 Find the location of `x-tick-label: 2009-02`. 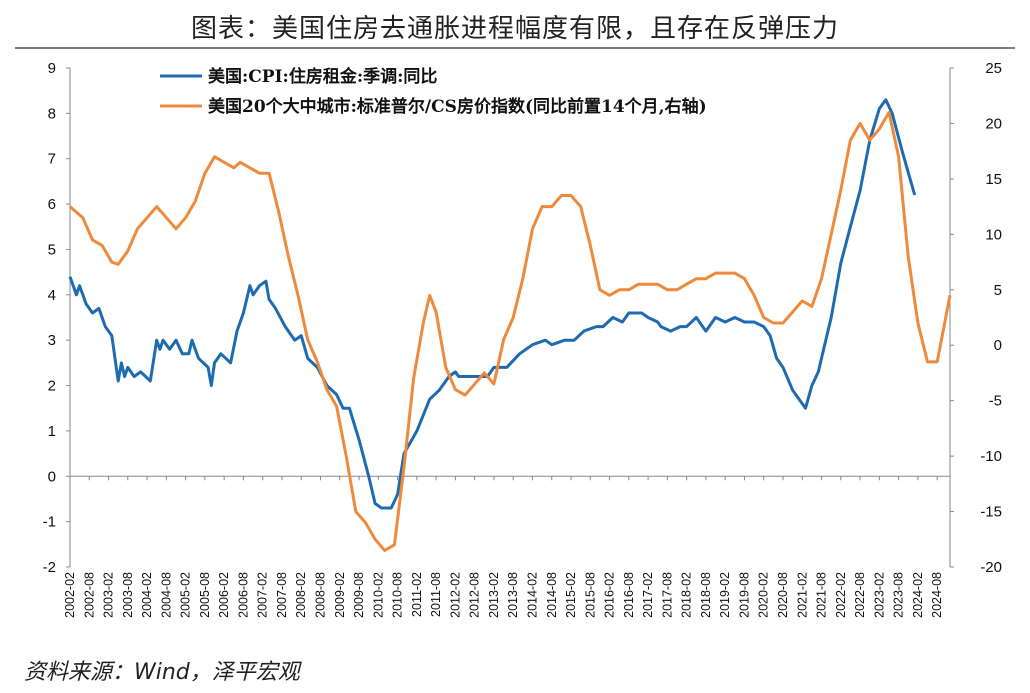

x-tick-label: 2009-02 is located at coordinates (340, 595).